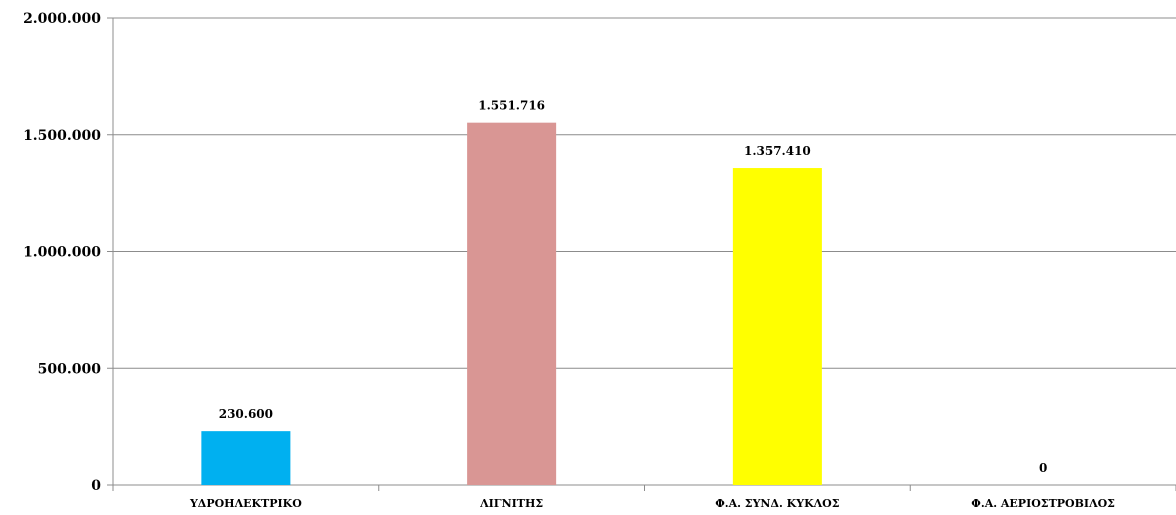  I want to click on x-tick-label: ΥΔΡΟΗΛΕΚΤΡΙΚΟ, so click(245, 503).